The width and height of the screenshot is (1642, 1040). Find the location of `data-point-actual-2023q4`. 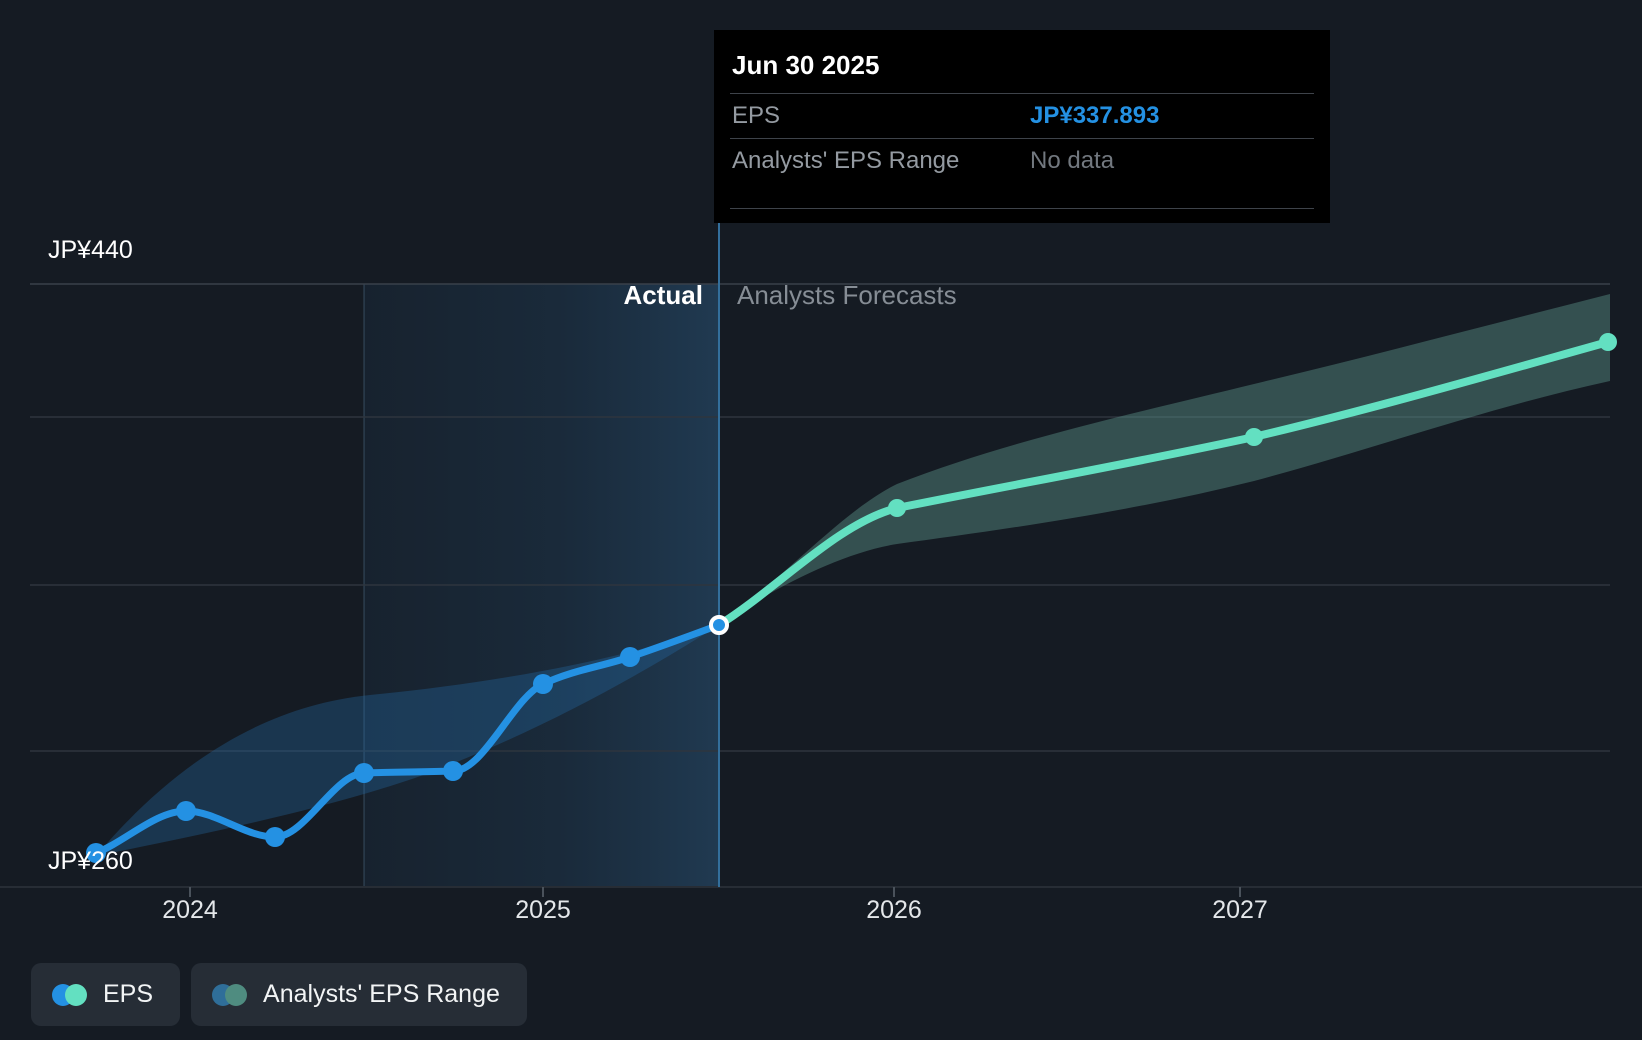

data-point-actual-2023q4 is located at coordinates (186, 811).